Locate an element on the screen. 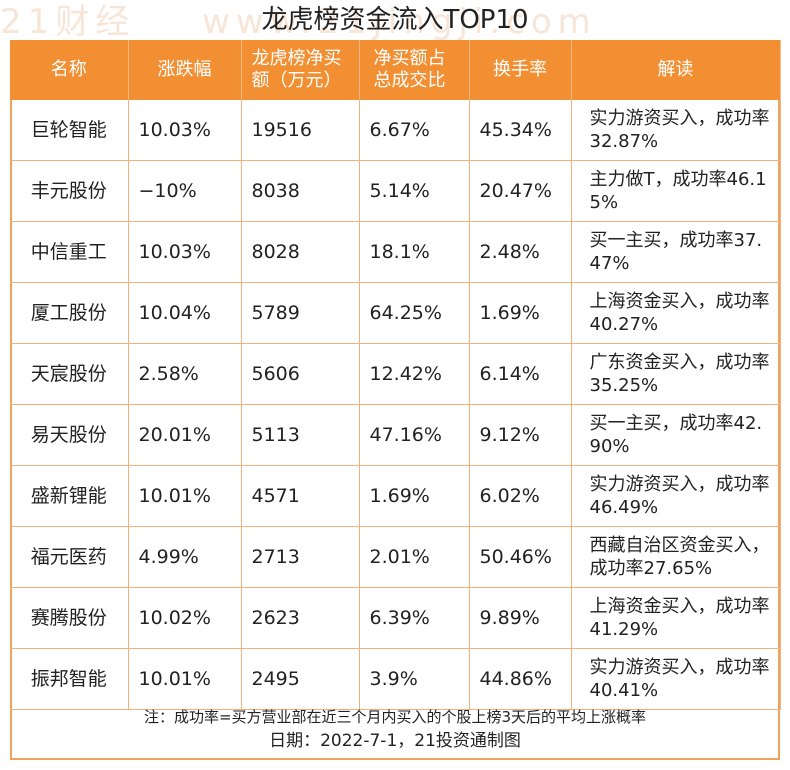  note-cell: 实力游资买入，成功率40.41% is located at coordinates (676, 679).